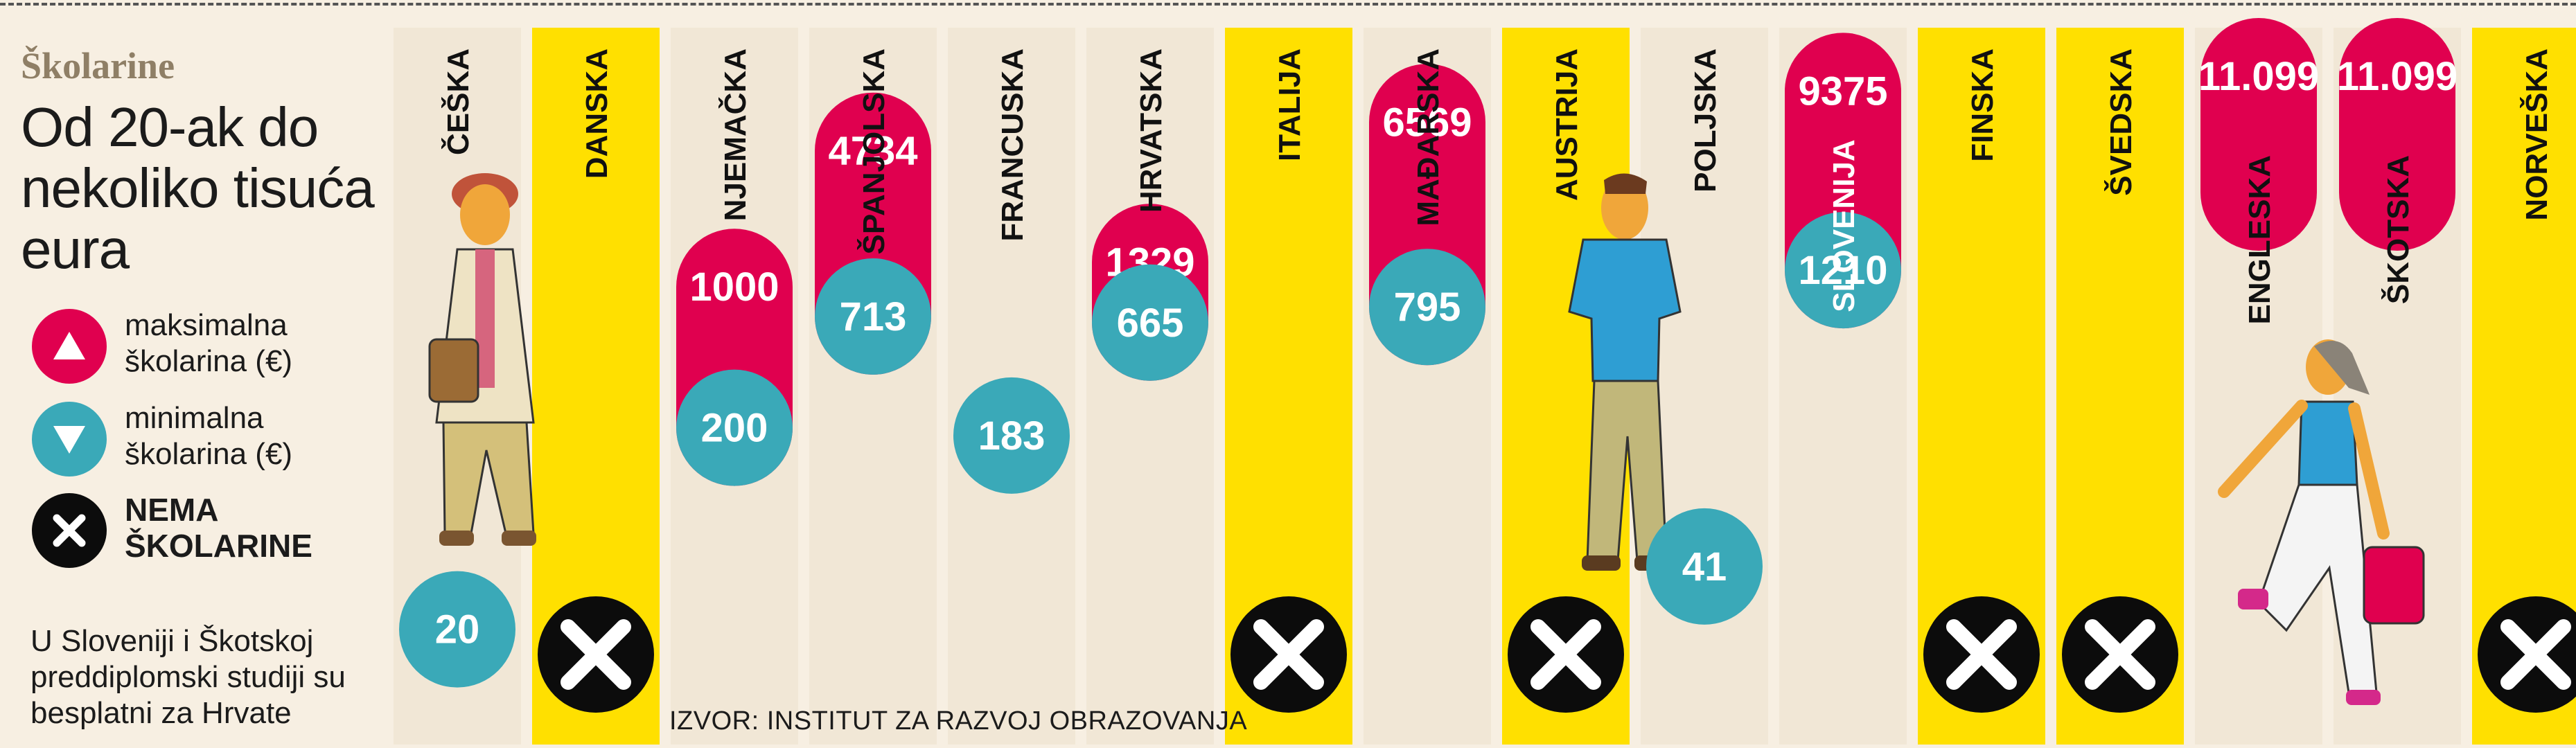 This screenshot has height=748, width=2576. I want to click on country-label-hrvatska: HRVATSKA, so click(1151, 130).